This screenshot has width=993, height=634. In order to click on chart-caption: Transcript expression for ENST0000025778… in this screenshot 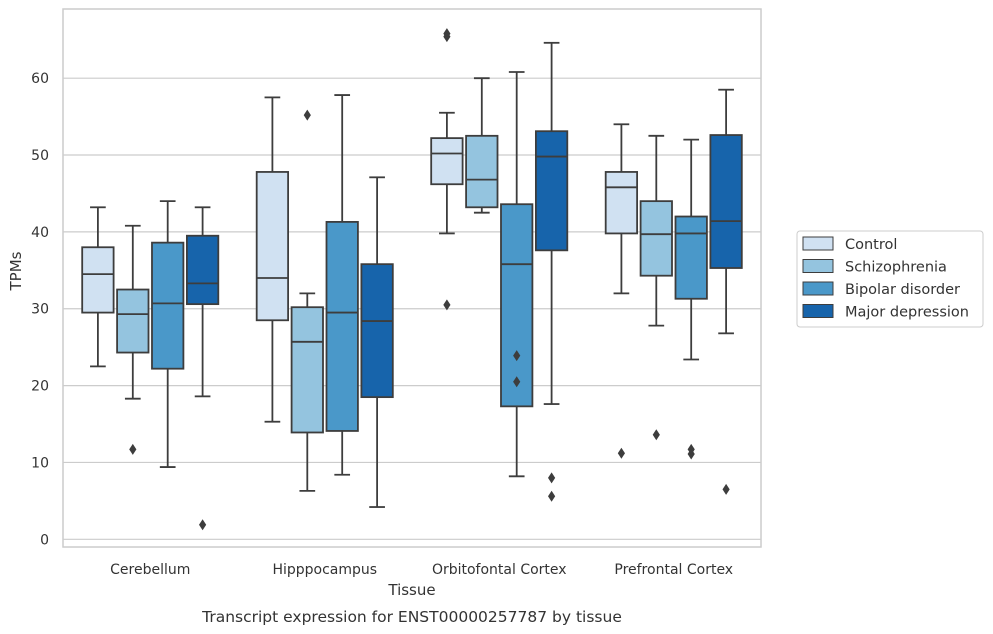, I will do `click(411, 617)`.